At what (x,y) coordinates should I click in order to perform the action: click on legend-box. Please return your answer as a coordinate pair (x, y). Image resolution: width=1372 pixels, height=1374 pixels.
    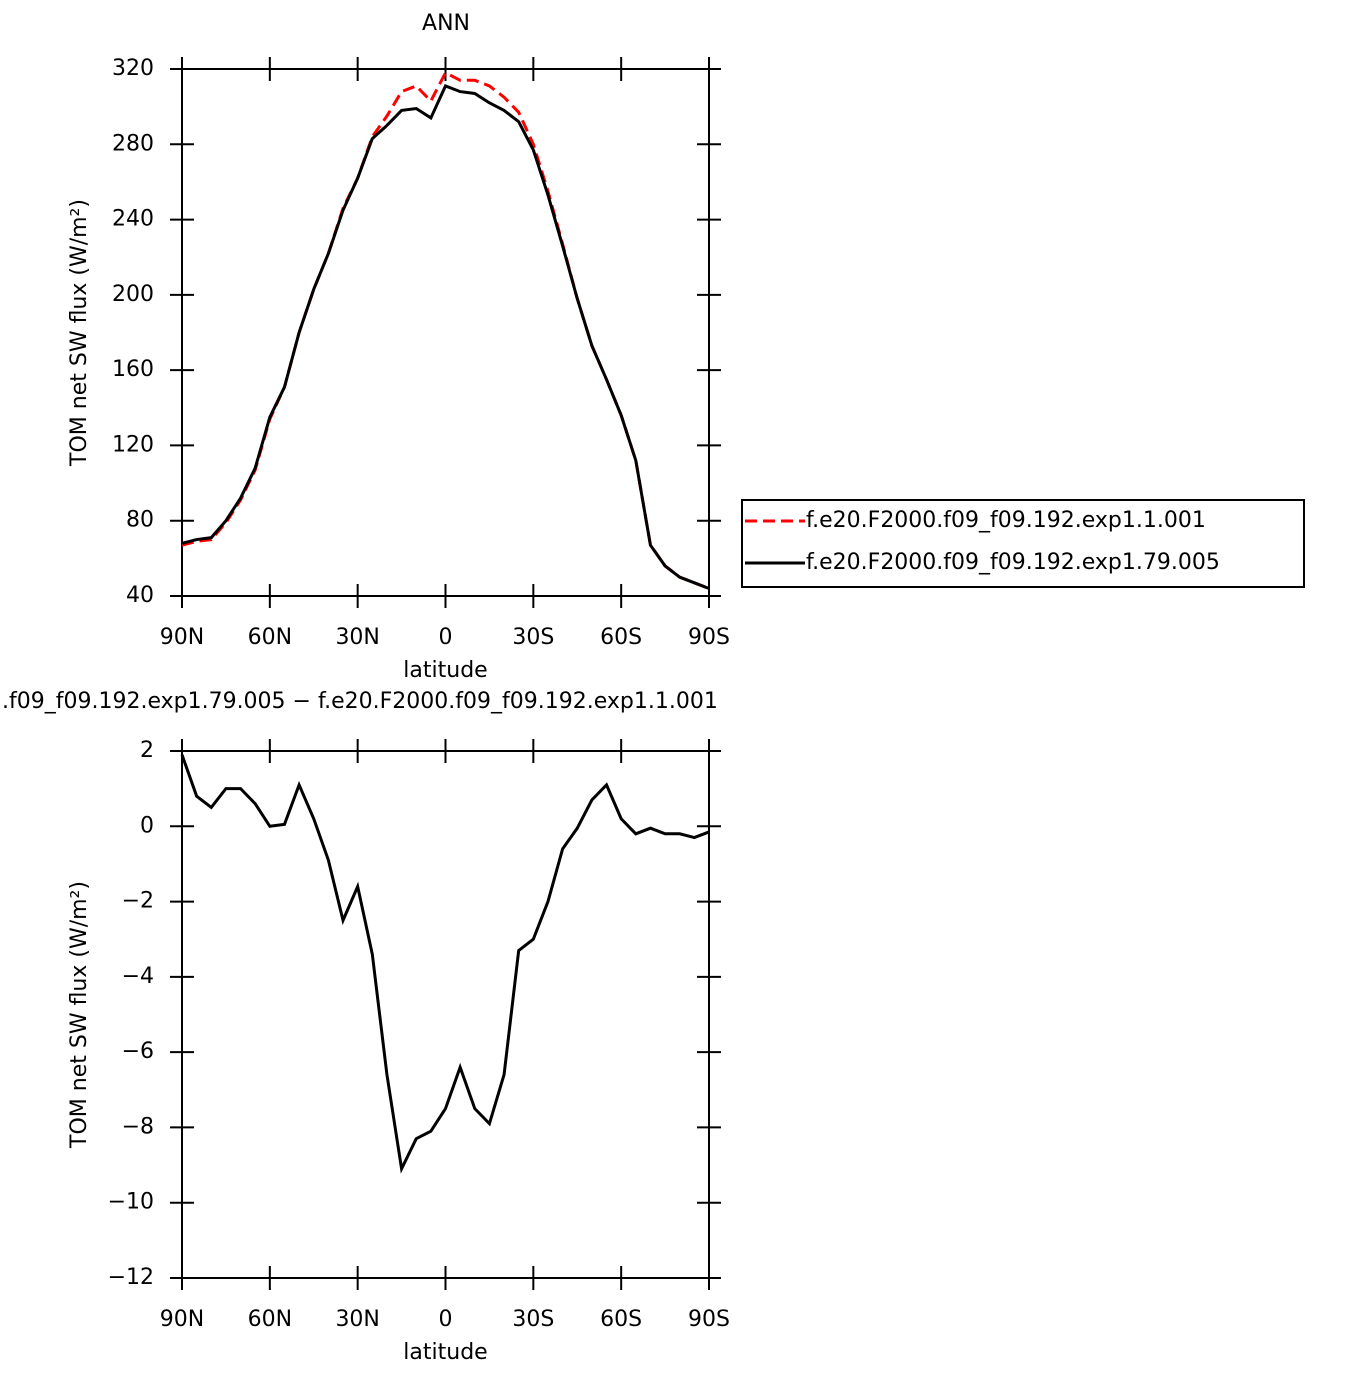
    Looking at the image, I should click on (1023, 543).